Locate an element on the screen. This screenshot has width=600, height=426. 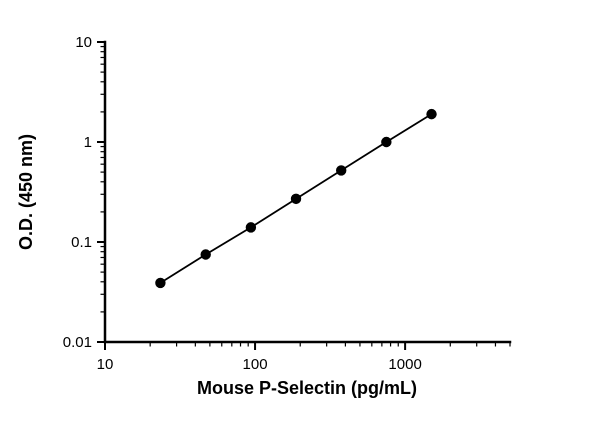
y-axis-title: O.D. (450 nm) is located at coordinates (26, 192).